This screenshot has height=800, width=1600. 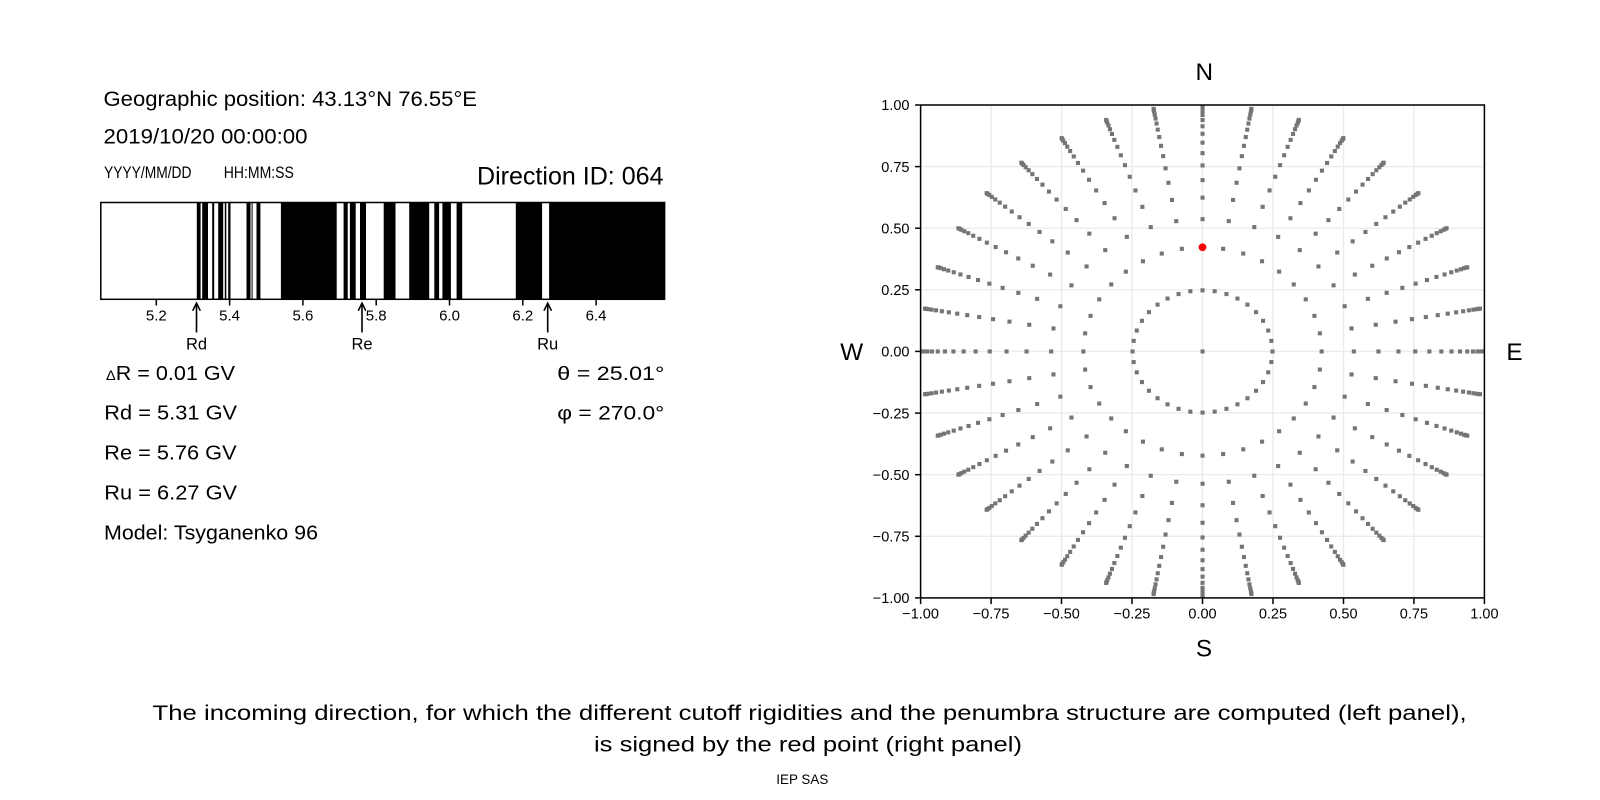 What do you see at coordinates (148, 173) in the screenshot?
I see `svg-text: YYYY/MM/DD` at bounding box center [148, 173].